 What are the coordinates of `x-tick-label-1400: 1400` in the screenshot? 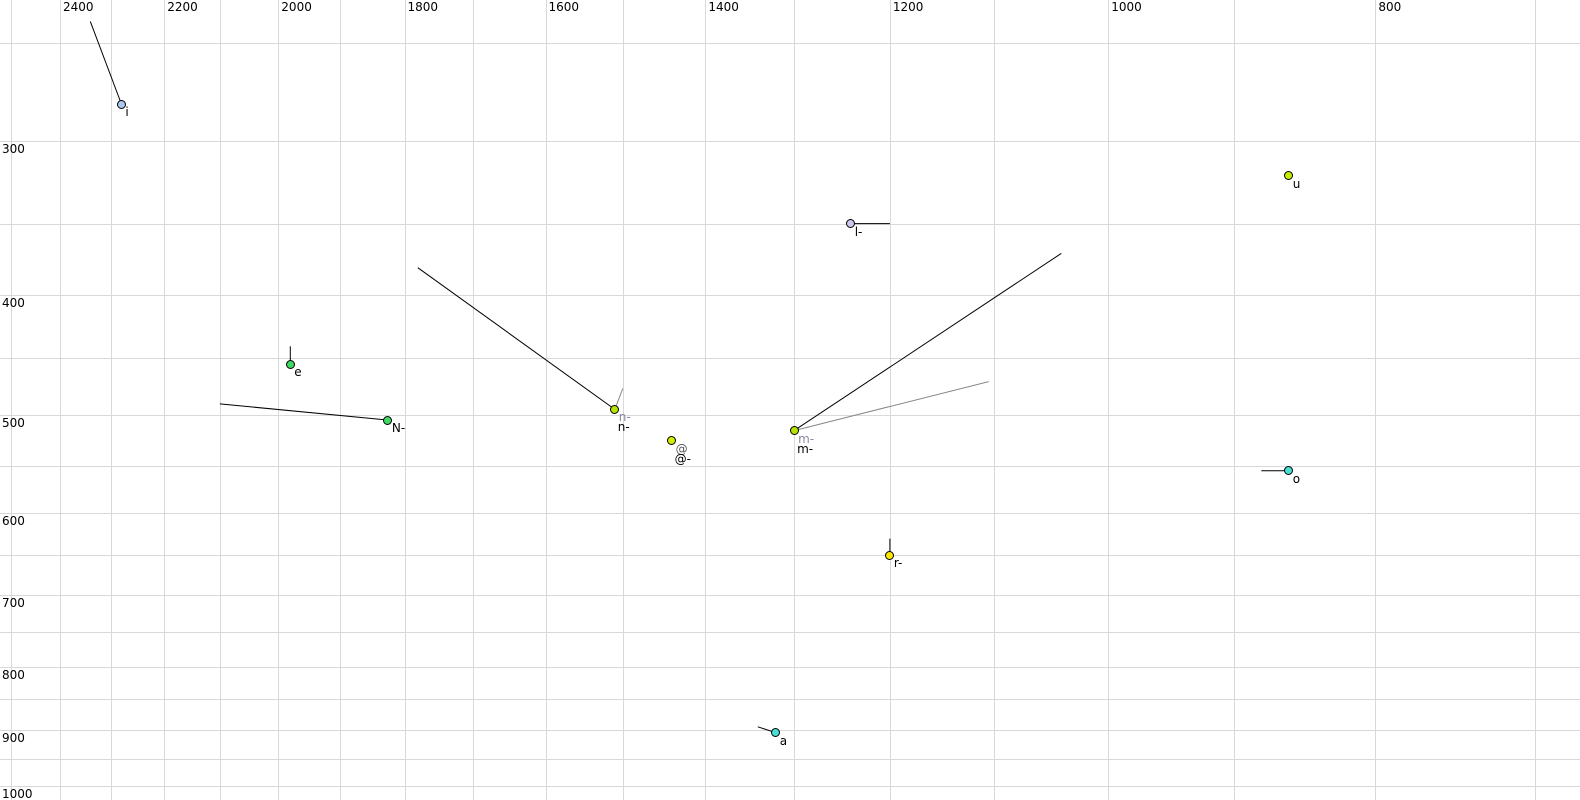 It's located at (723, 7).